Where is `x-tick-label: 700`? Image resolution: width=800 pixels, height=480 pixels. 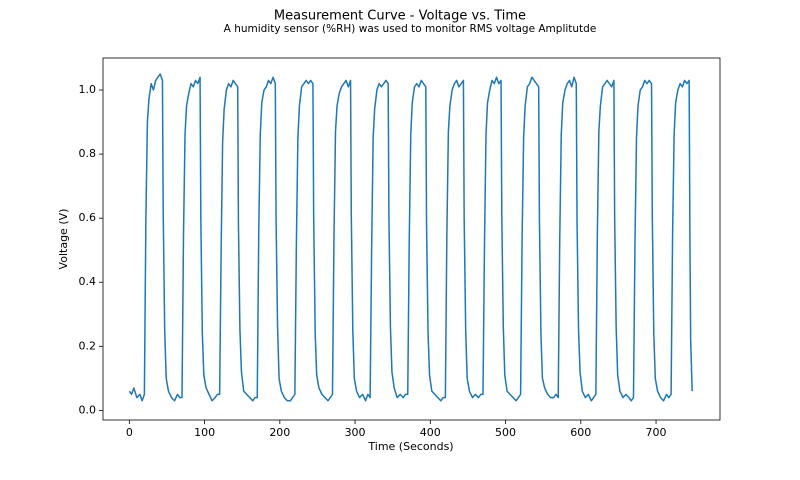
x-tick-label: 700 is located at coordinates (656, 432).